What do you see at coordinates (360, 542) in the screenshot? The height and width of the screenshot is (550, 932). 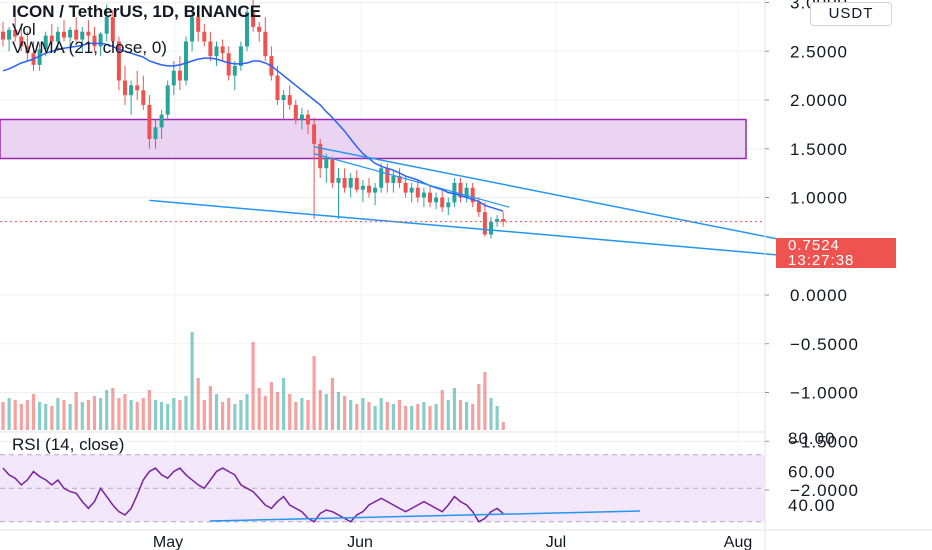 I see `time-tick-label: Jun` at bounding box center [360, 542].